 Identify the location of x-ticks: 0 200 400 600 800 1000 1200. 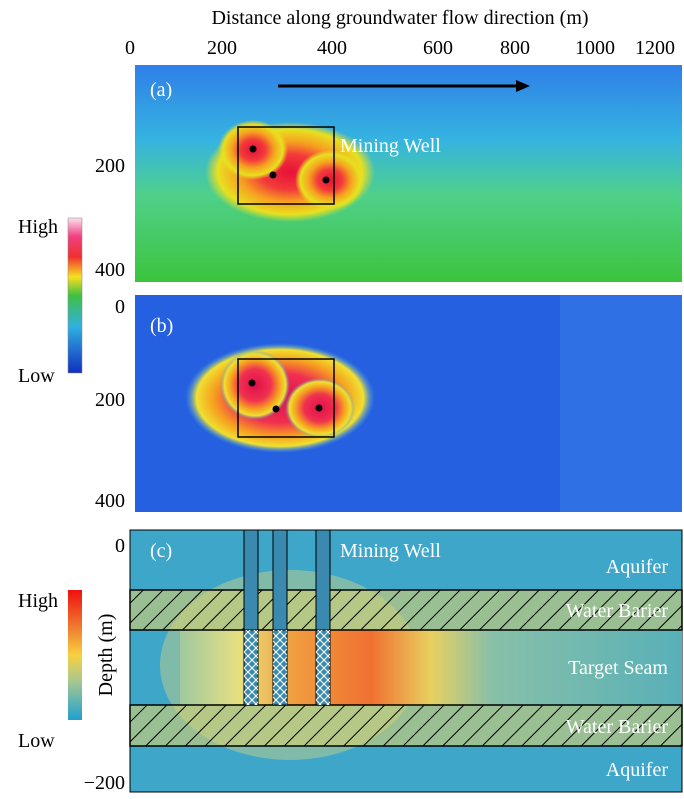
(400, 48).